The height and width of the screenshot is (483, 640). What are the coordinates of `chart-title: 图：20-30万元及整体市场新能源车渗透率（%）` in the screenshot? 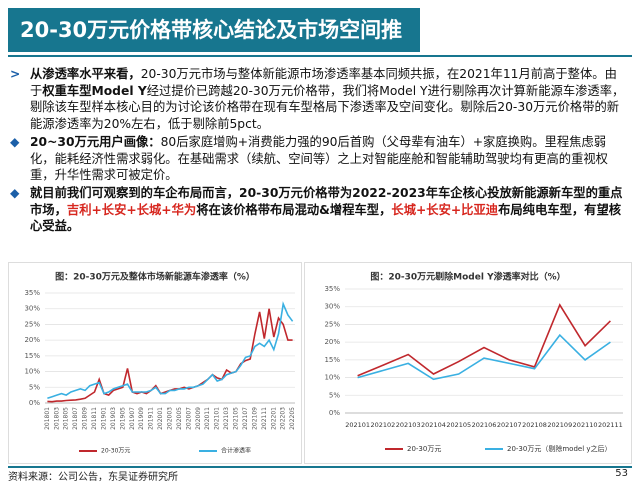 It's located at (155, 277).